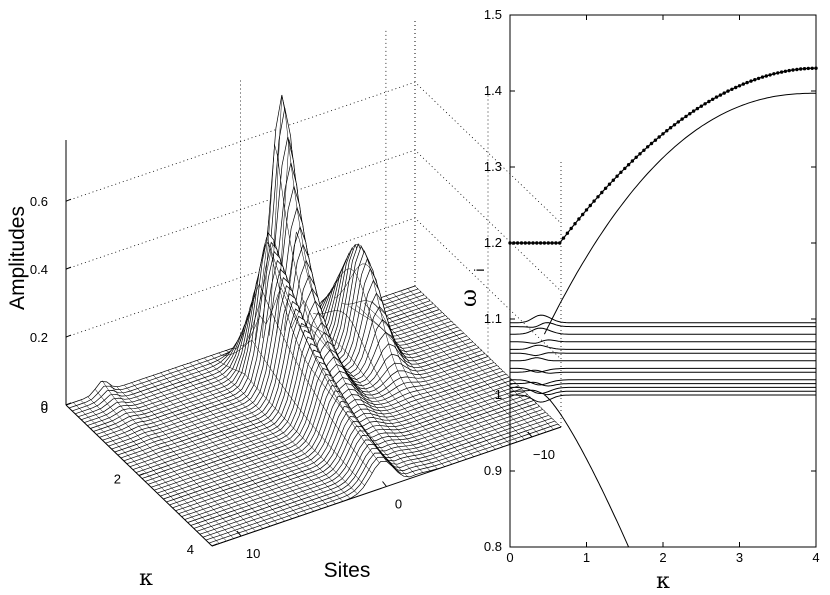  I want to click on site-tick, so click(239, 533).